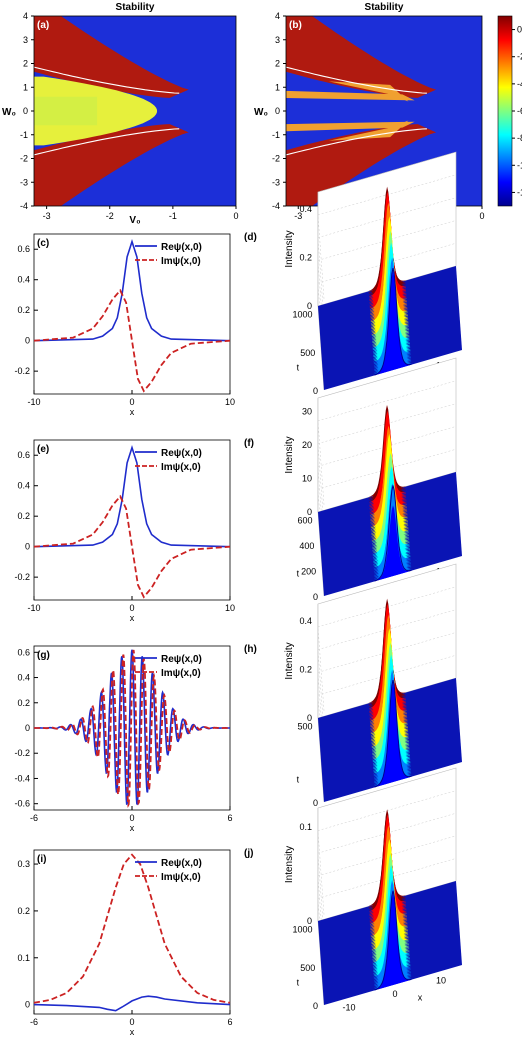 This screenshot has width=522, height=1045. Describe the element at coordinates (134, 220) in the screenshot. I see `x-axis-label: V₀` at that location.